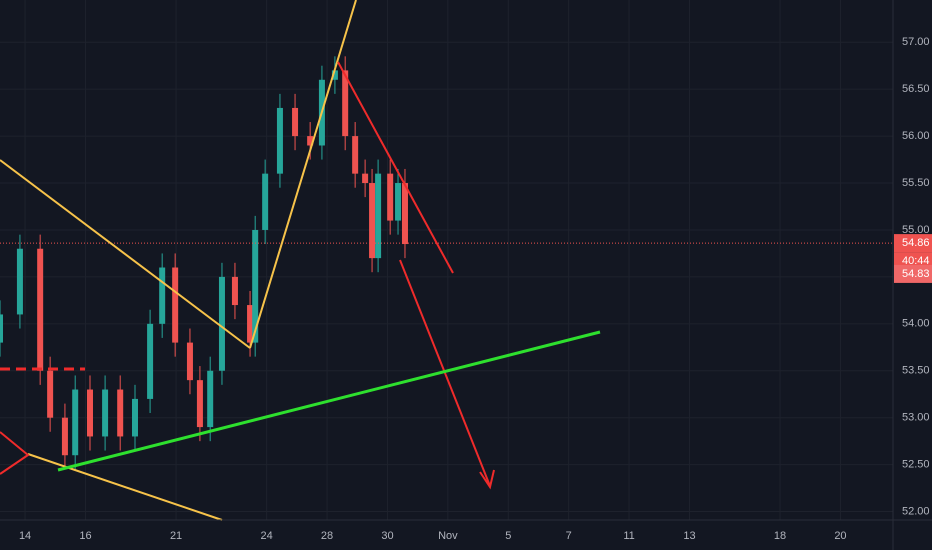 The height and width of the screenshot is (550, 932). Describe the element at coordinates (628, 536) in the screenshot. I see `x-tick-label: 11` at that location.